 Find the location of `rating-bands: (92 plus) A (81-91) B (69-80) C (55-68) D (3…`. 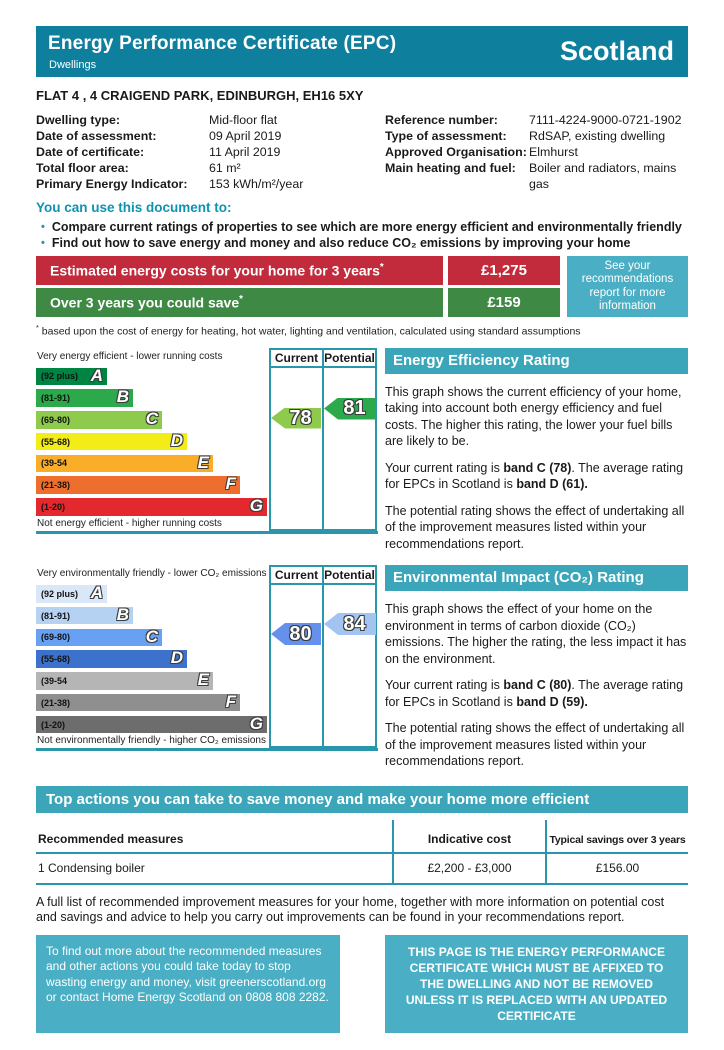

rating-bands: (92 plus) A (81-91) B (69-80) C (55-68) D (3… is located at coordinates (151, 443).